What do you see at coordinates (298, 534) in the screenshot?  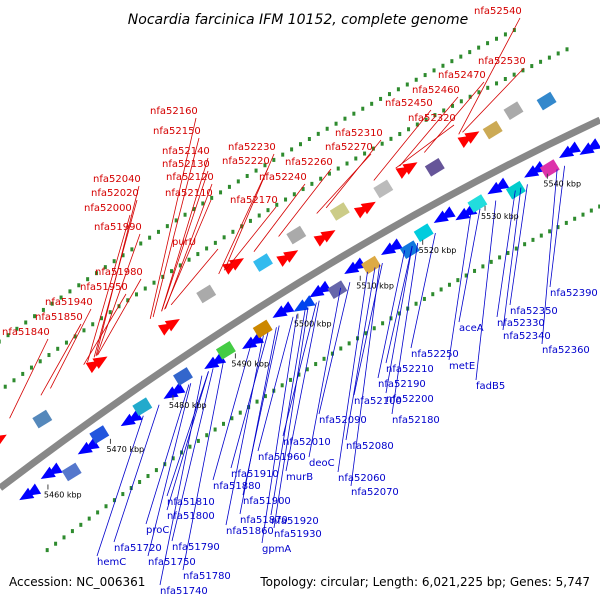 I see `gene-label: nfa51930` at bounding box center [298, 534].